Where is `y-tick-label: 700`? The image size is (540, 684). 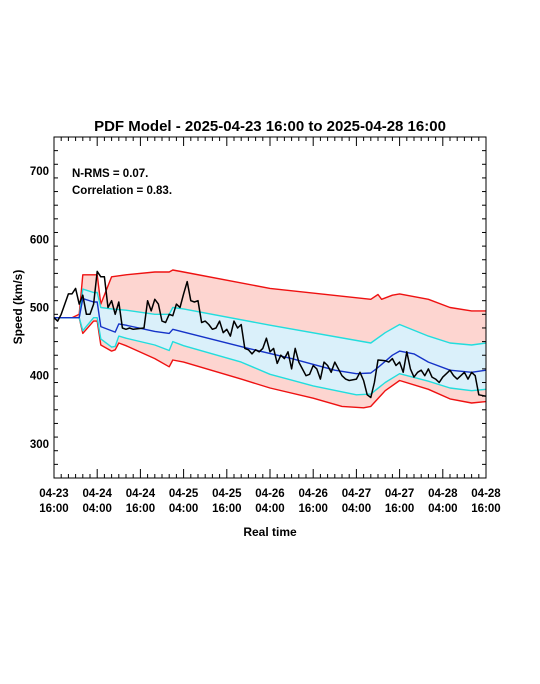
y-tick-label: 700 is located at coordinates (39, 172).